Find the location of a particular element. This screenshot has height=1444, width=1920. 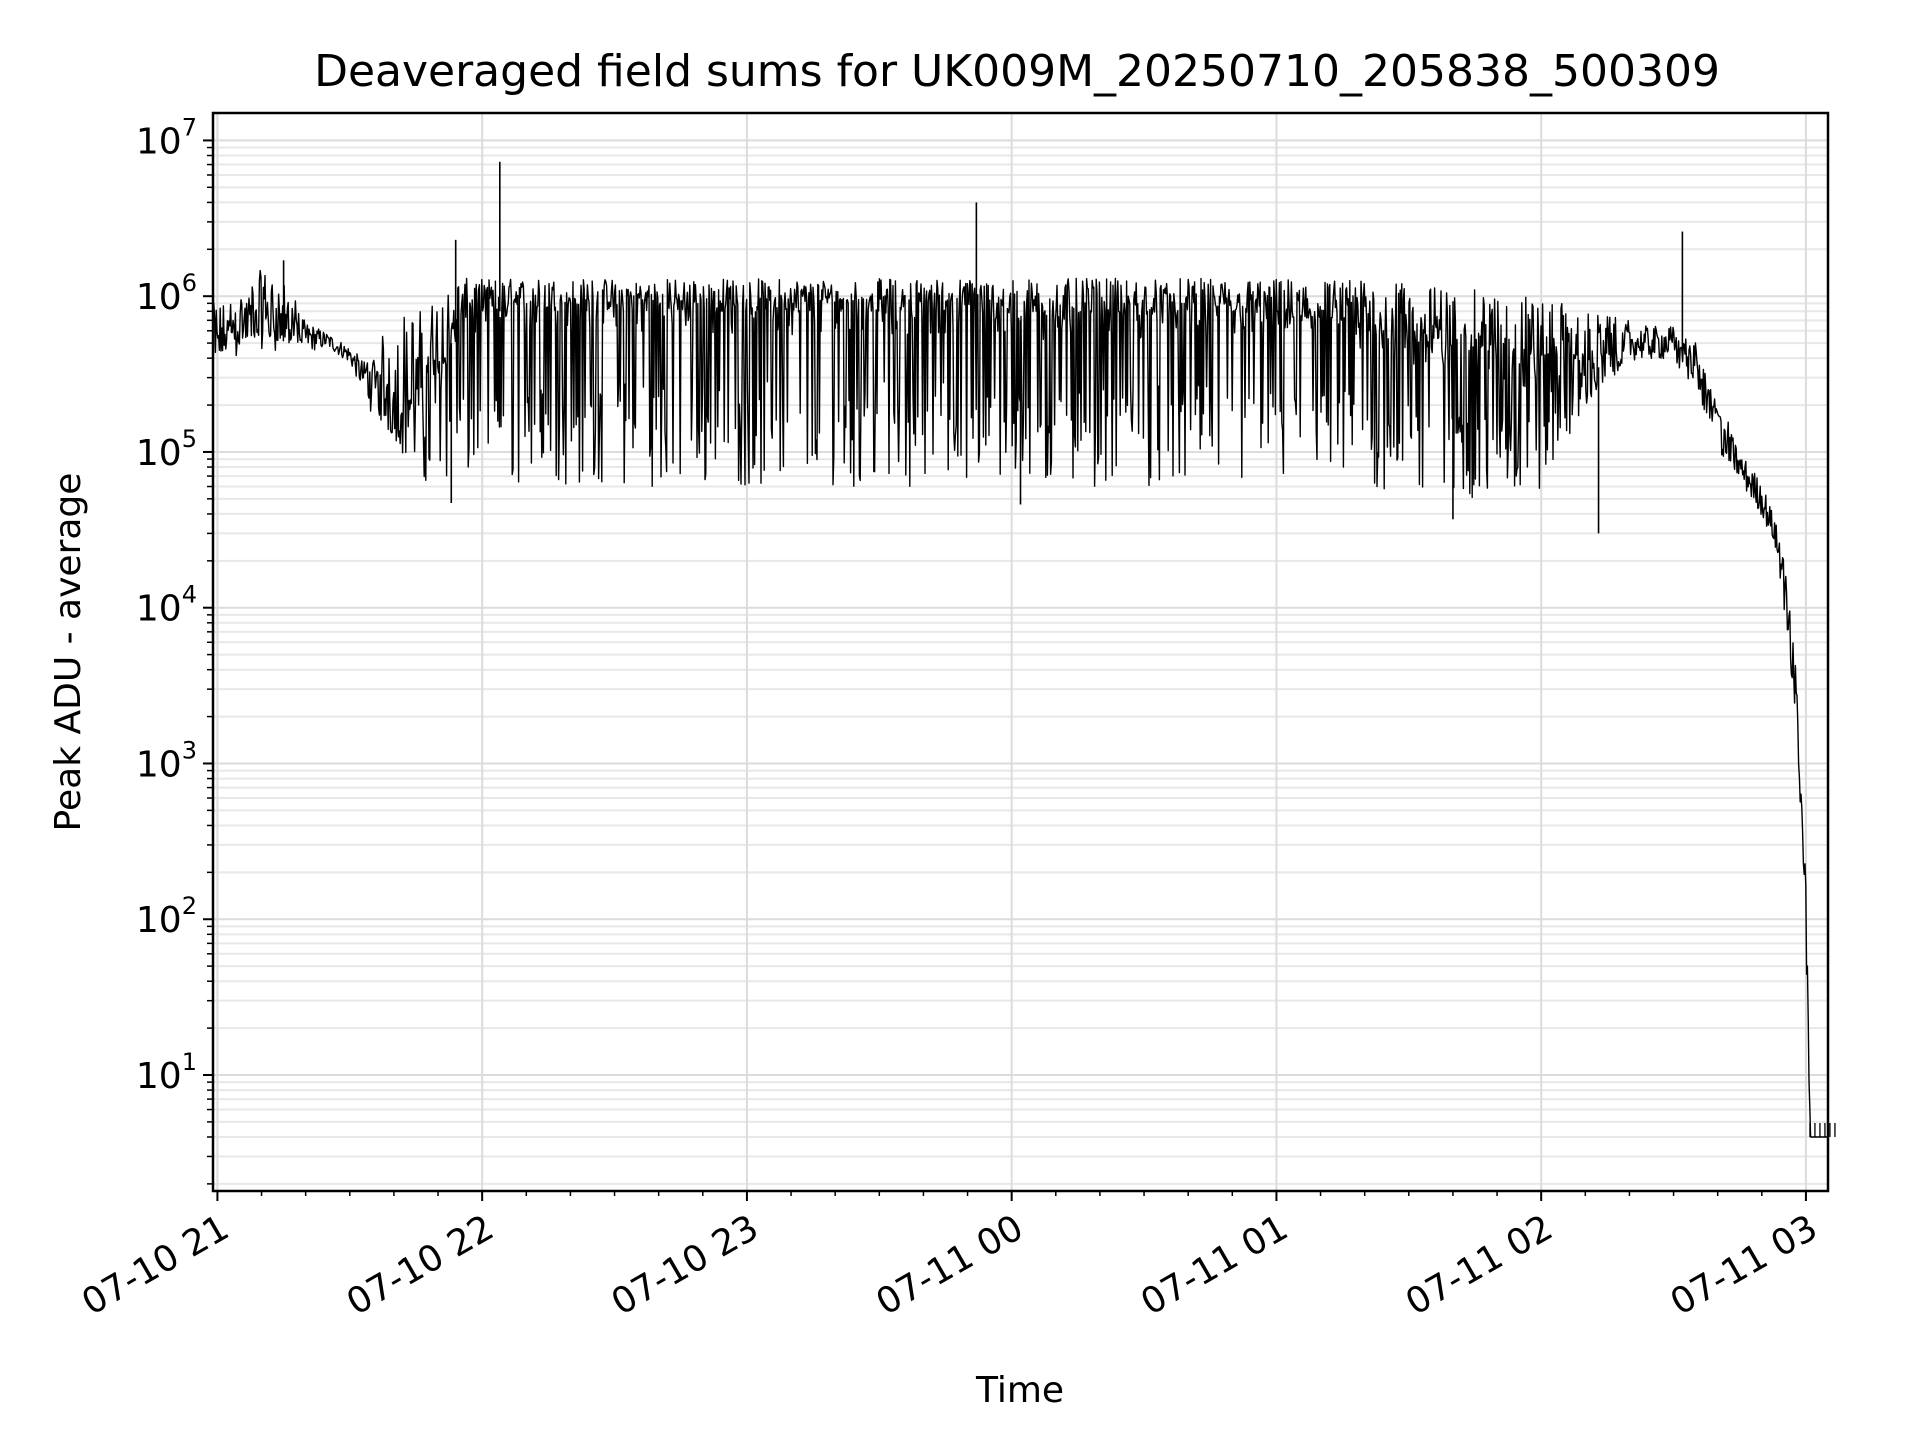

x-tick-label: 07-10 23 is located at coordinates (685, 1265).